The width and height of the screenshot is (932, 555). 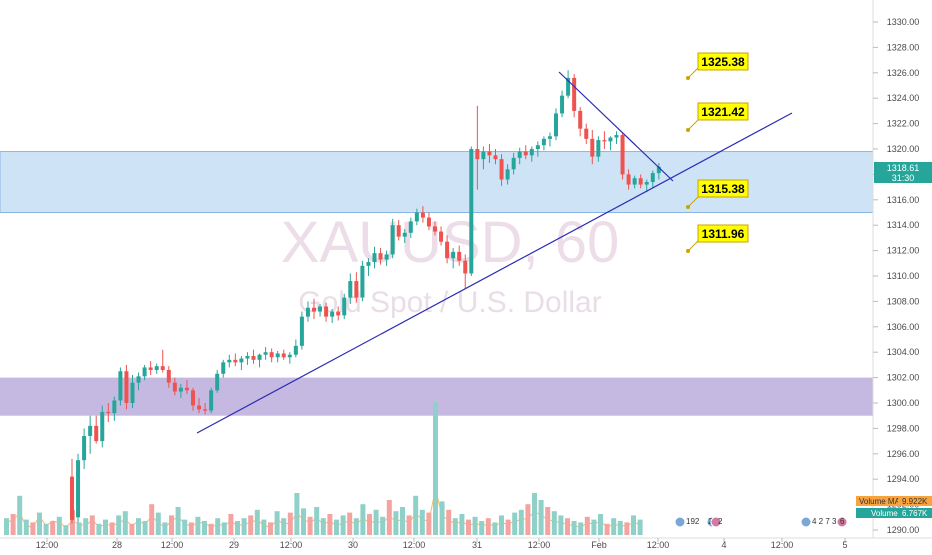 What do you see at coordinates (903, 479) in the screenshot?
I see `price-tick-label: 1294.00` at bounding box center [903, 479].